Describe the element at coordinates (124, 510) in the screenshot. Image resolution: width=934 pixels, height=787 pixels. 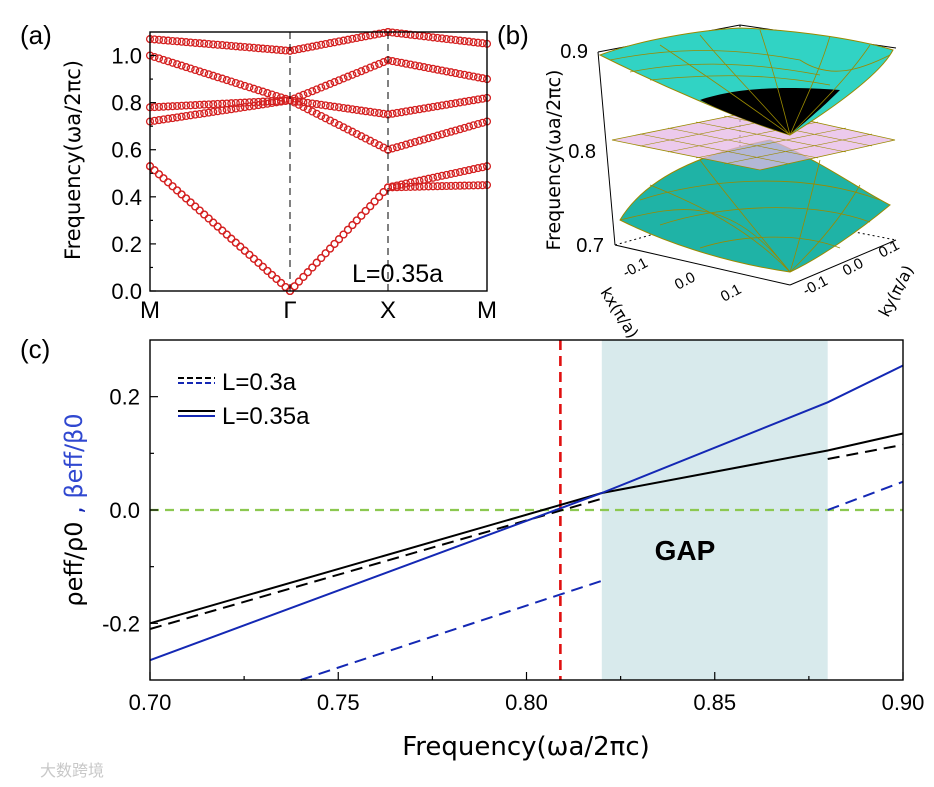
I see `panel-c-ytick-label: 0.0` at that location.